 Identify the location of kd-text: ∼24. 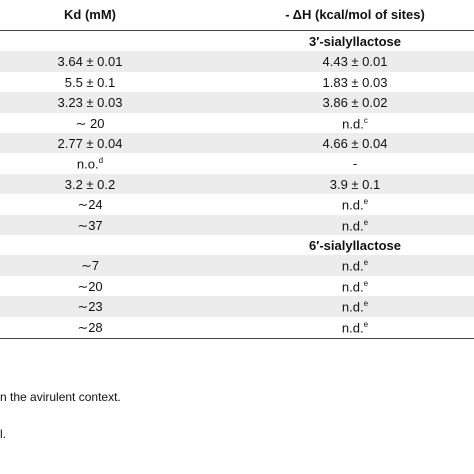
(90, 205).